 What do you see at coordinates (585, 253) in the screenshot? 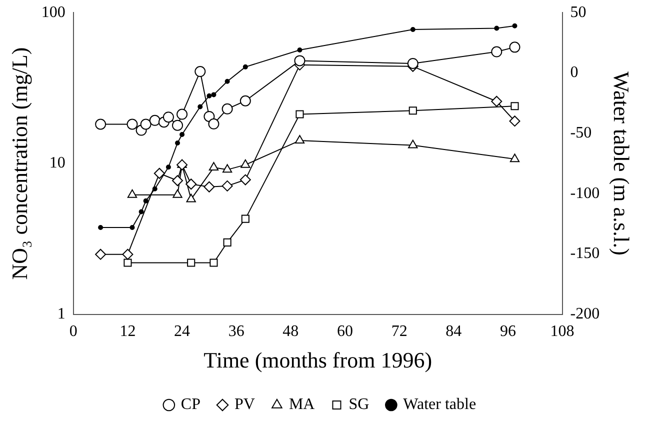
I see `y2-tick-label: -150` at bounding box center [585, 253].